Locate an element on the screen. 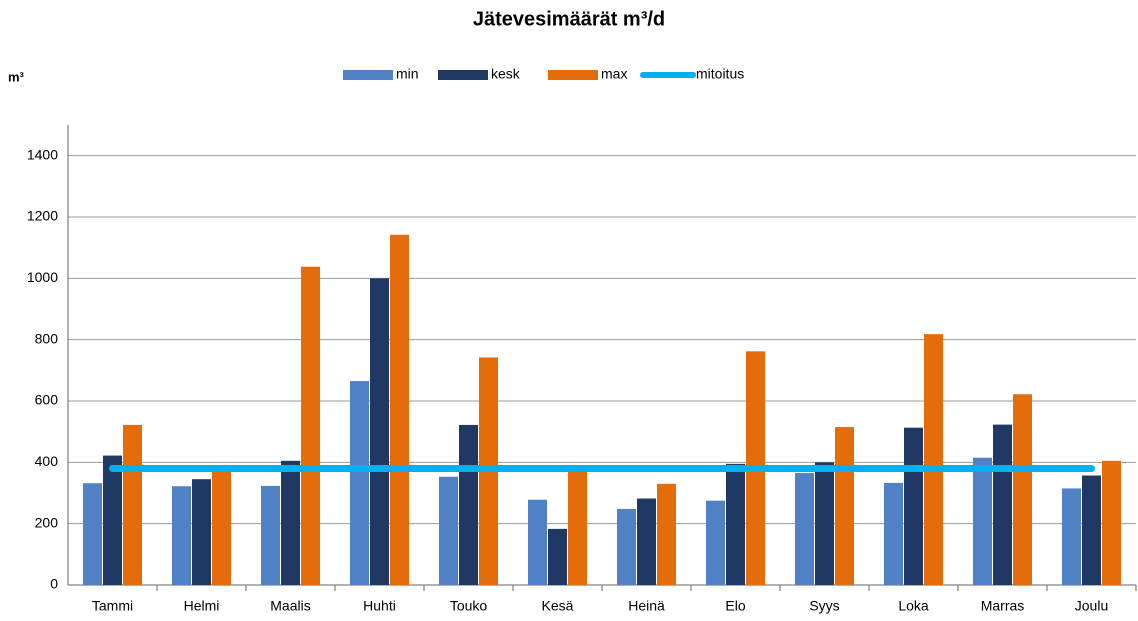 The width and height of the screenshot is (1138, 621). legend-label: max is located at coordinates (614, 74).